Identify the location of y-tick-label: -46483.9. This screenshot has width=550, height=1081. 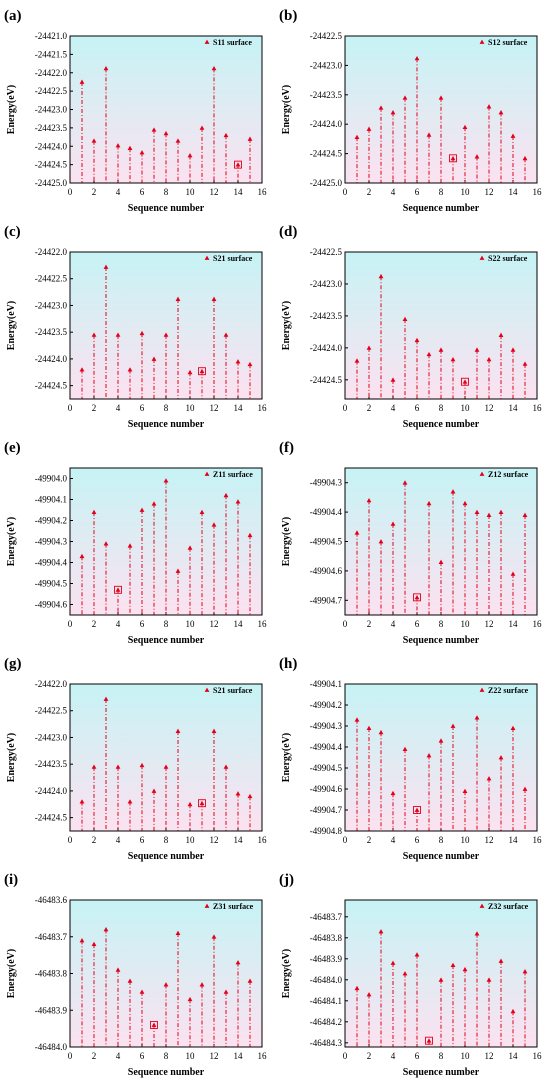
(51, 1010).